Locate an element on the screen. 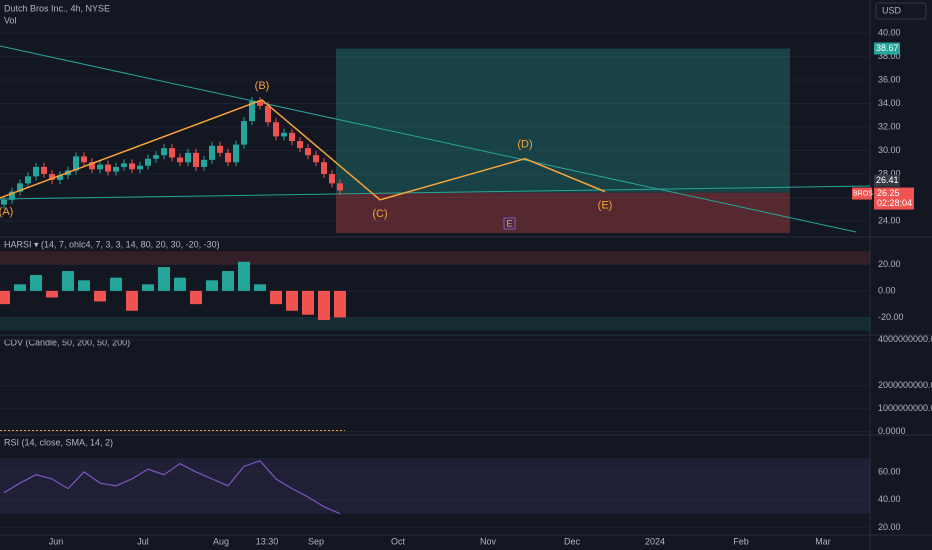  y-tick-label: 34.00 is located at coordinates (889, 103).